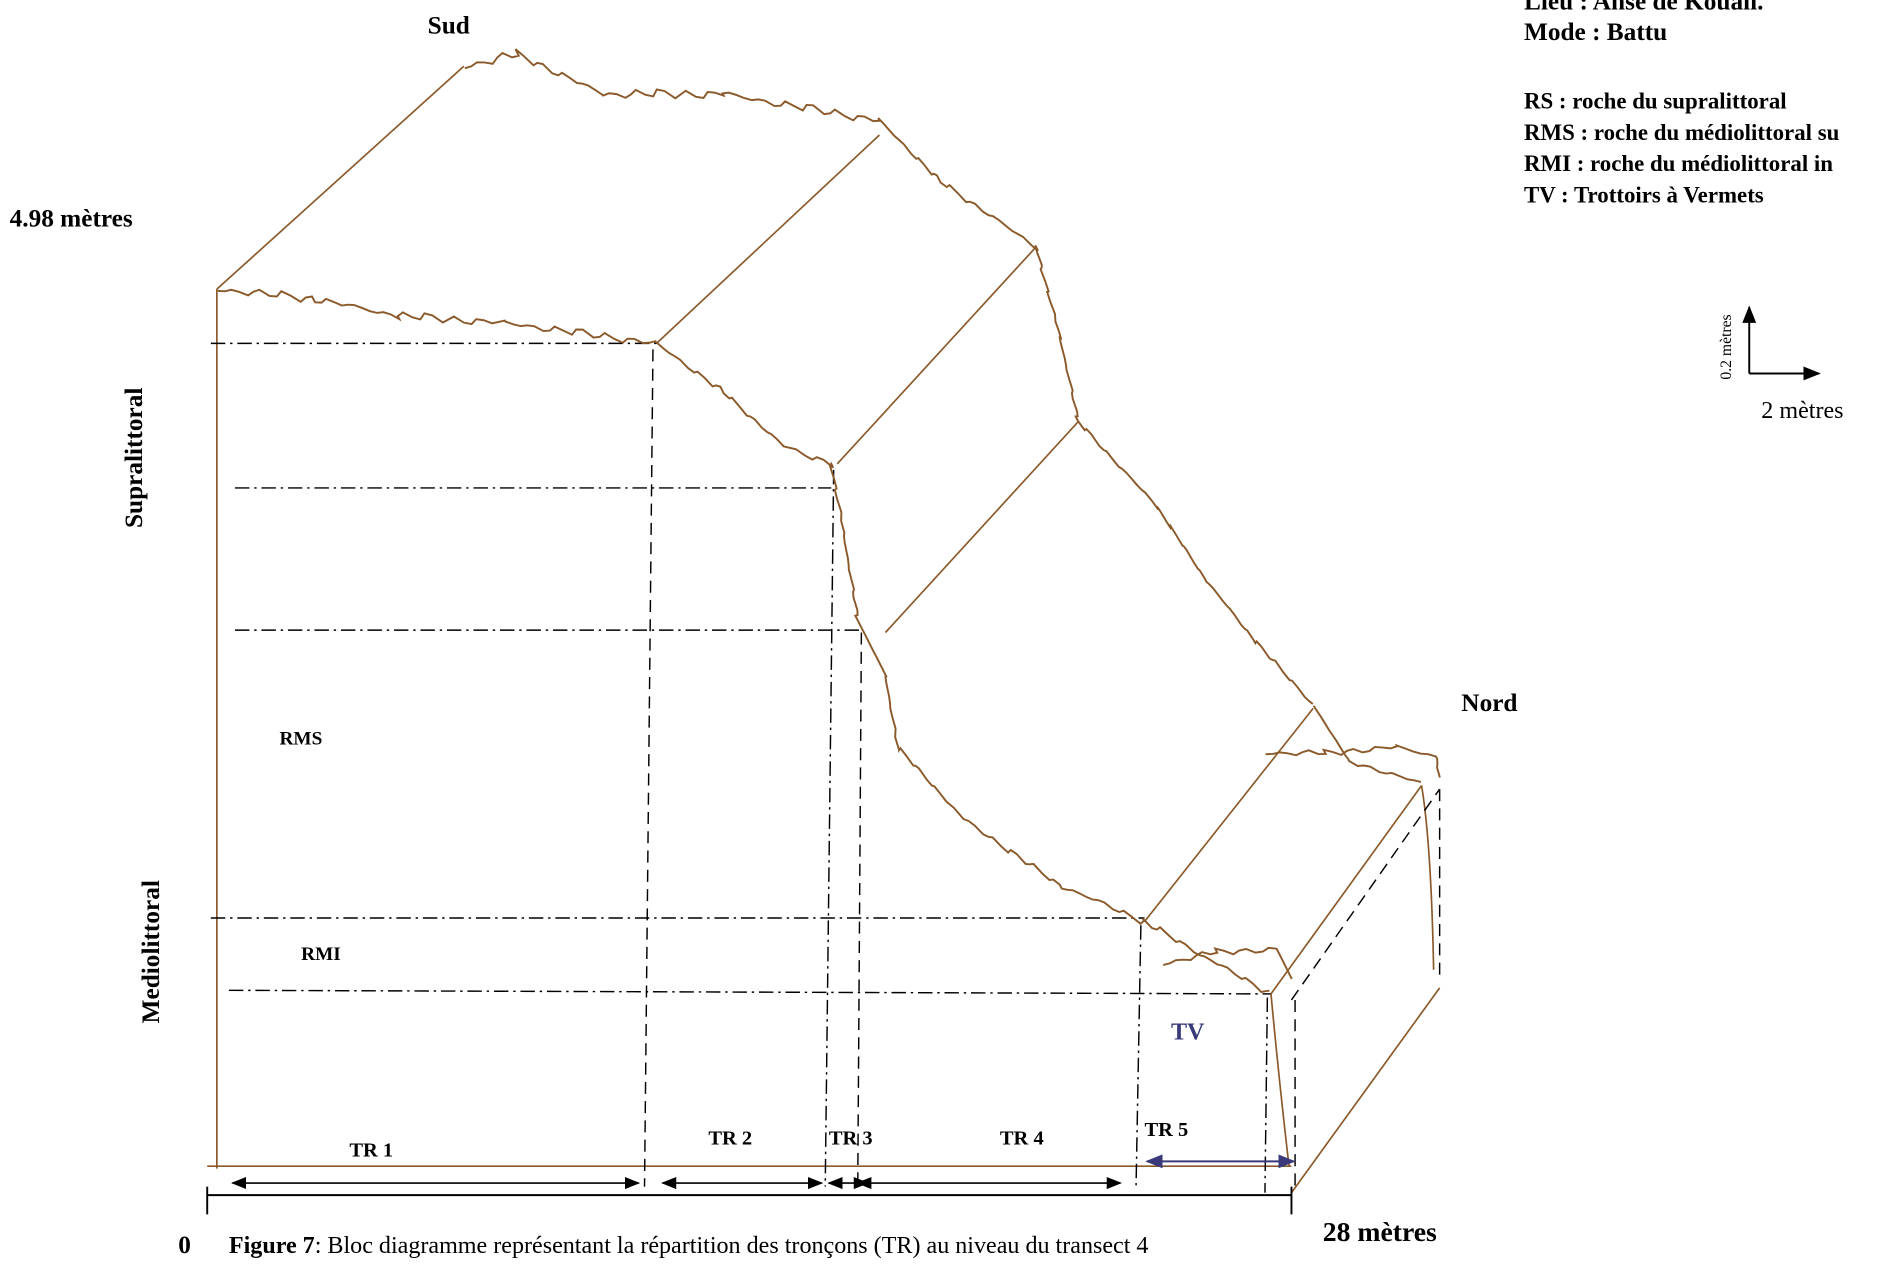 This screenshot has width=1889, height=1265. What do you see at coordinates (851, 1139) in the screenshot?
I see `segment-label: TR 3` at bounding box center [851, 1139].